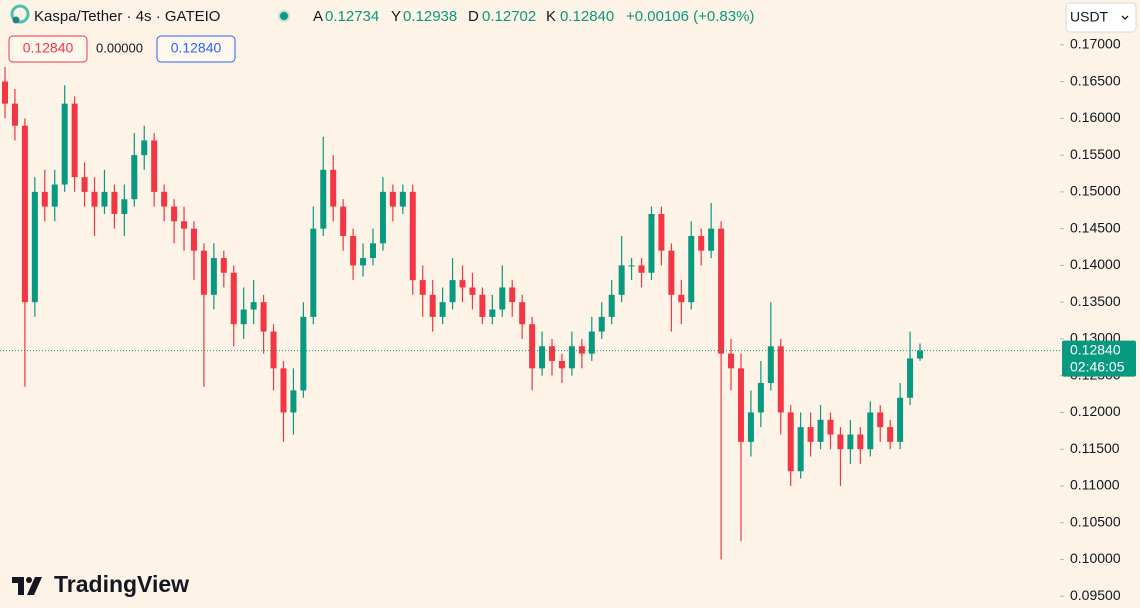  I want to click on currency-label: USDT, so click(1089, 17).